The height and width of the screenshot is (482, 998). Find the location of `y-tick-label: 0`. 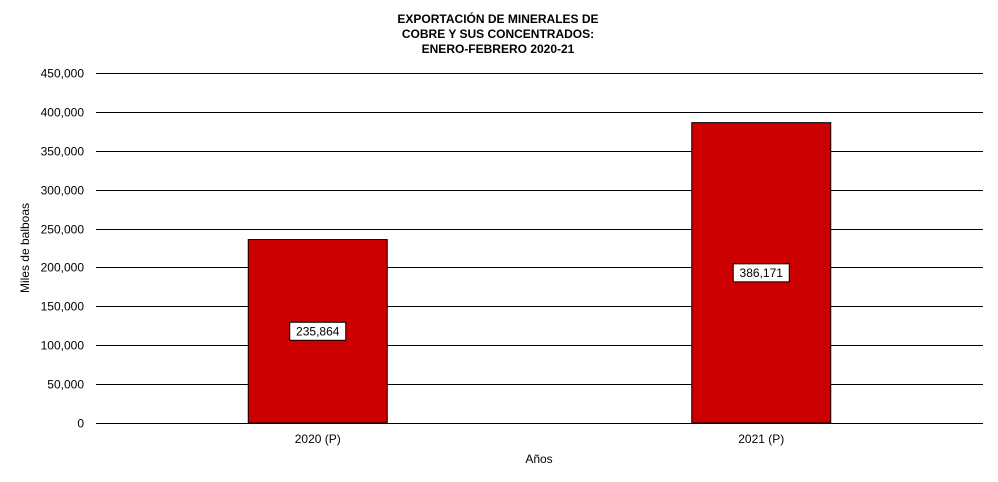

y-tick-label: 0 is located at coordinates (80, 424).